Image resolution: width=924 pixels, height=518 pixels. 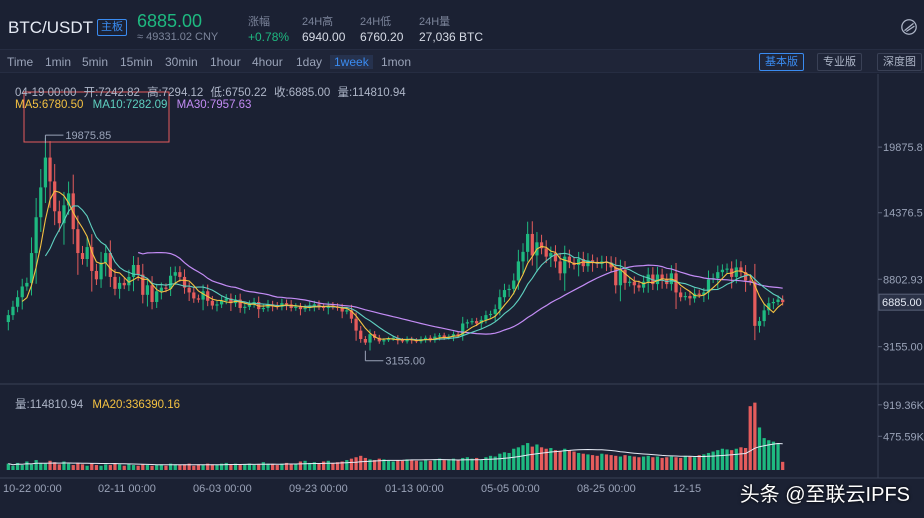 I want to click on tf-15min: 15min, so click(x=136, y=62).